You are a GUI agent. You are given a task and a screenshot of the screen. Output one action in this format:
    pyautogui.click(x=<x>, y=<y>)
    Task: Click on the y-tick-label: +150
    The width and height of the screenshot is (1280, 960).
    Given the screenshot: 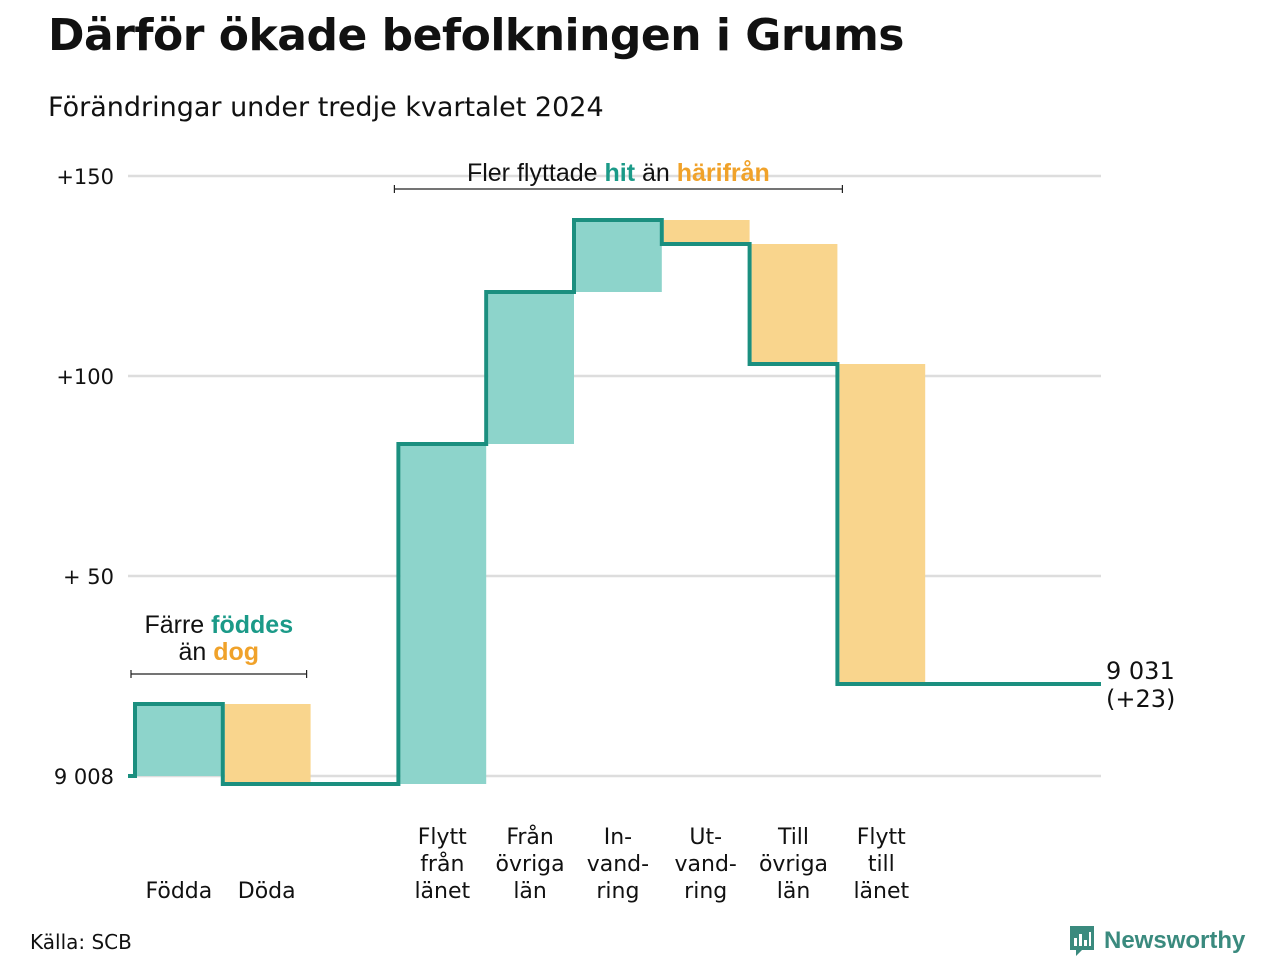 What is the action you would take?
    pyautogui.click(x=85, y=177)
    